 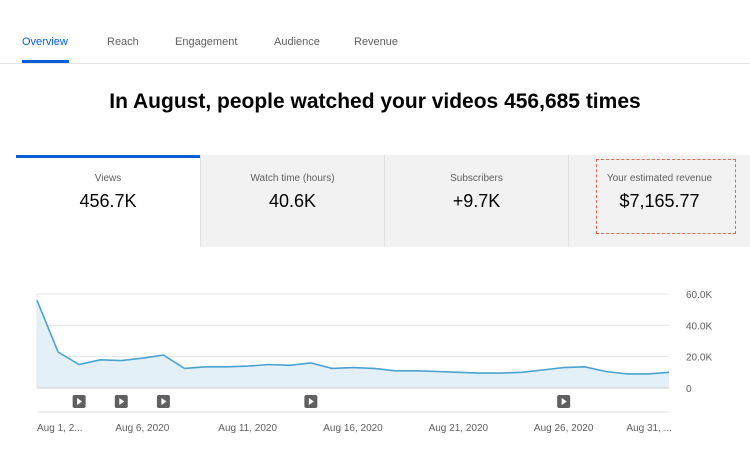 What do you see at coordinates (699, 358) in the screenshot?
I see `y-tick-label: 20.0K` at bounding box center [699, 358].